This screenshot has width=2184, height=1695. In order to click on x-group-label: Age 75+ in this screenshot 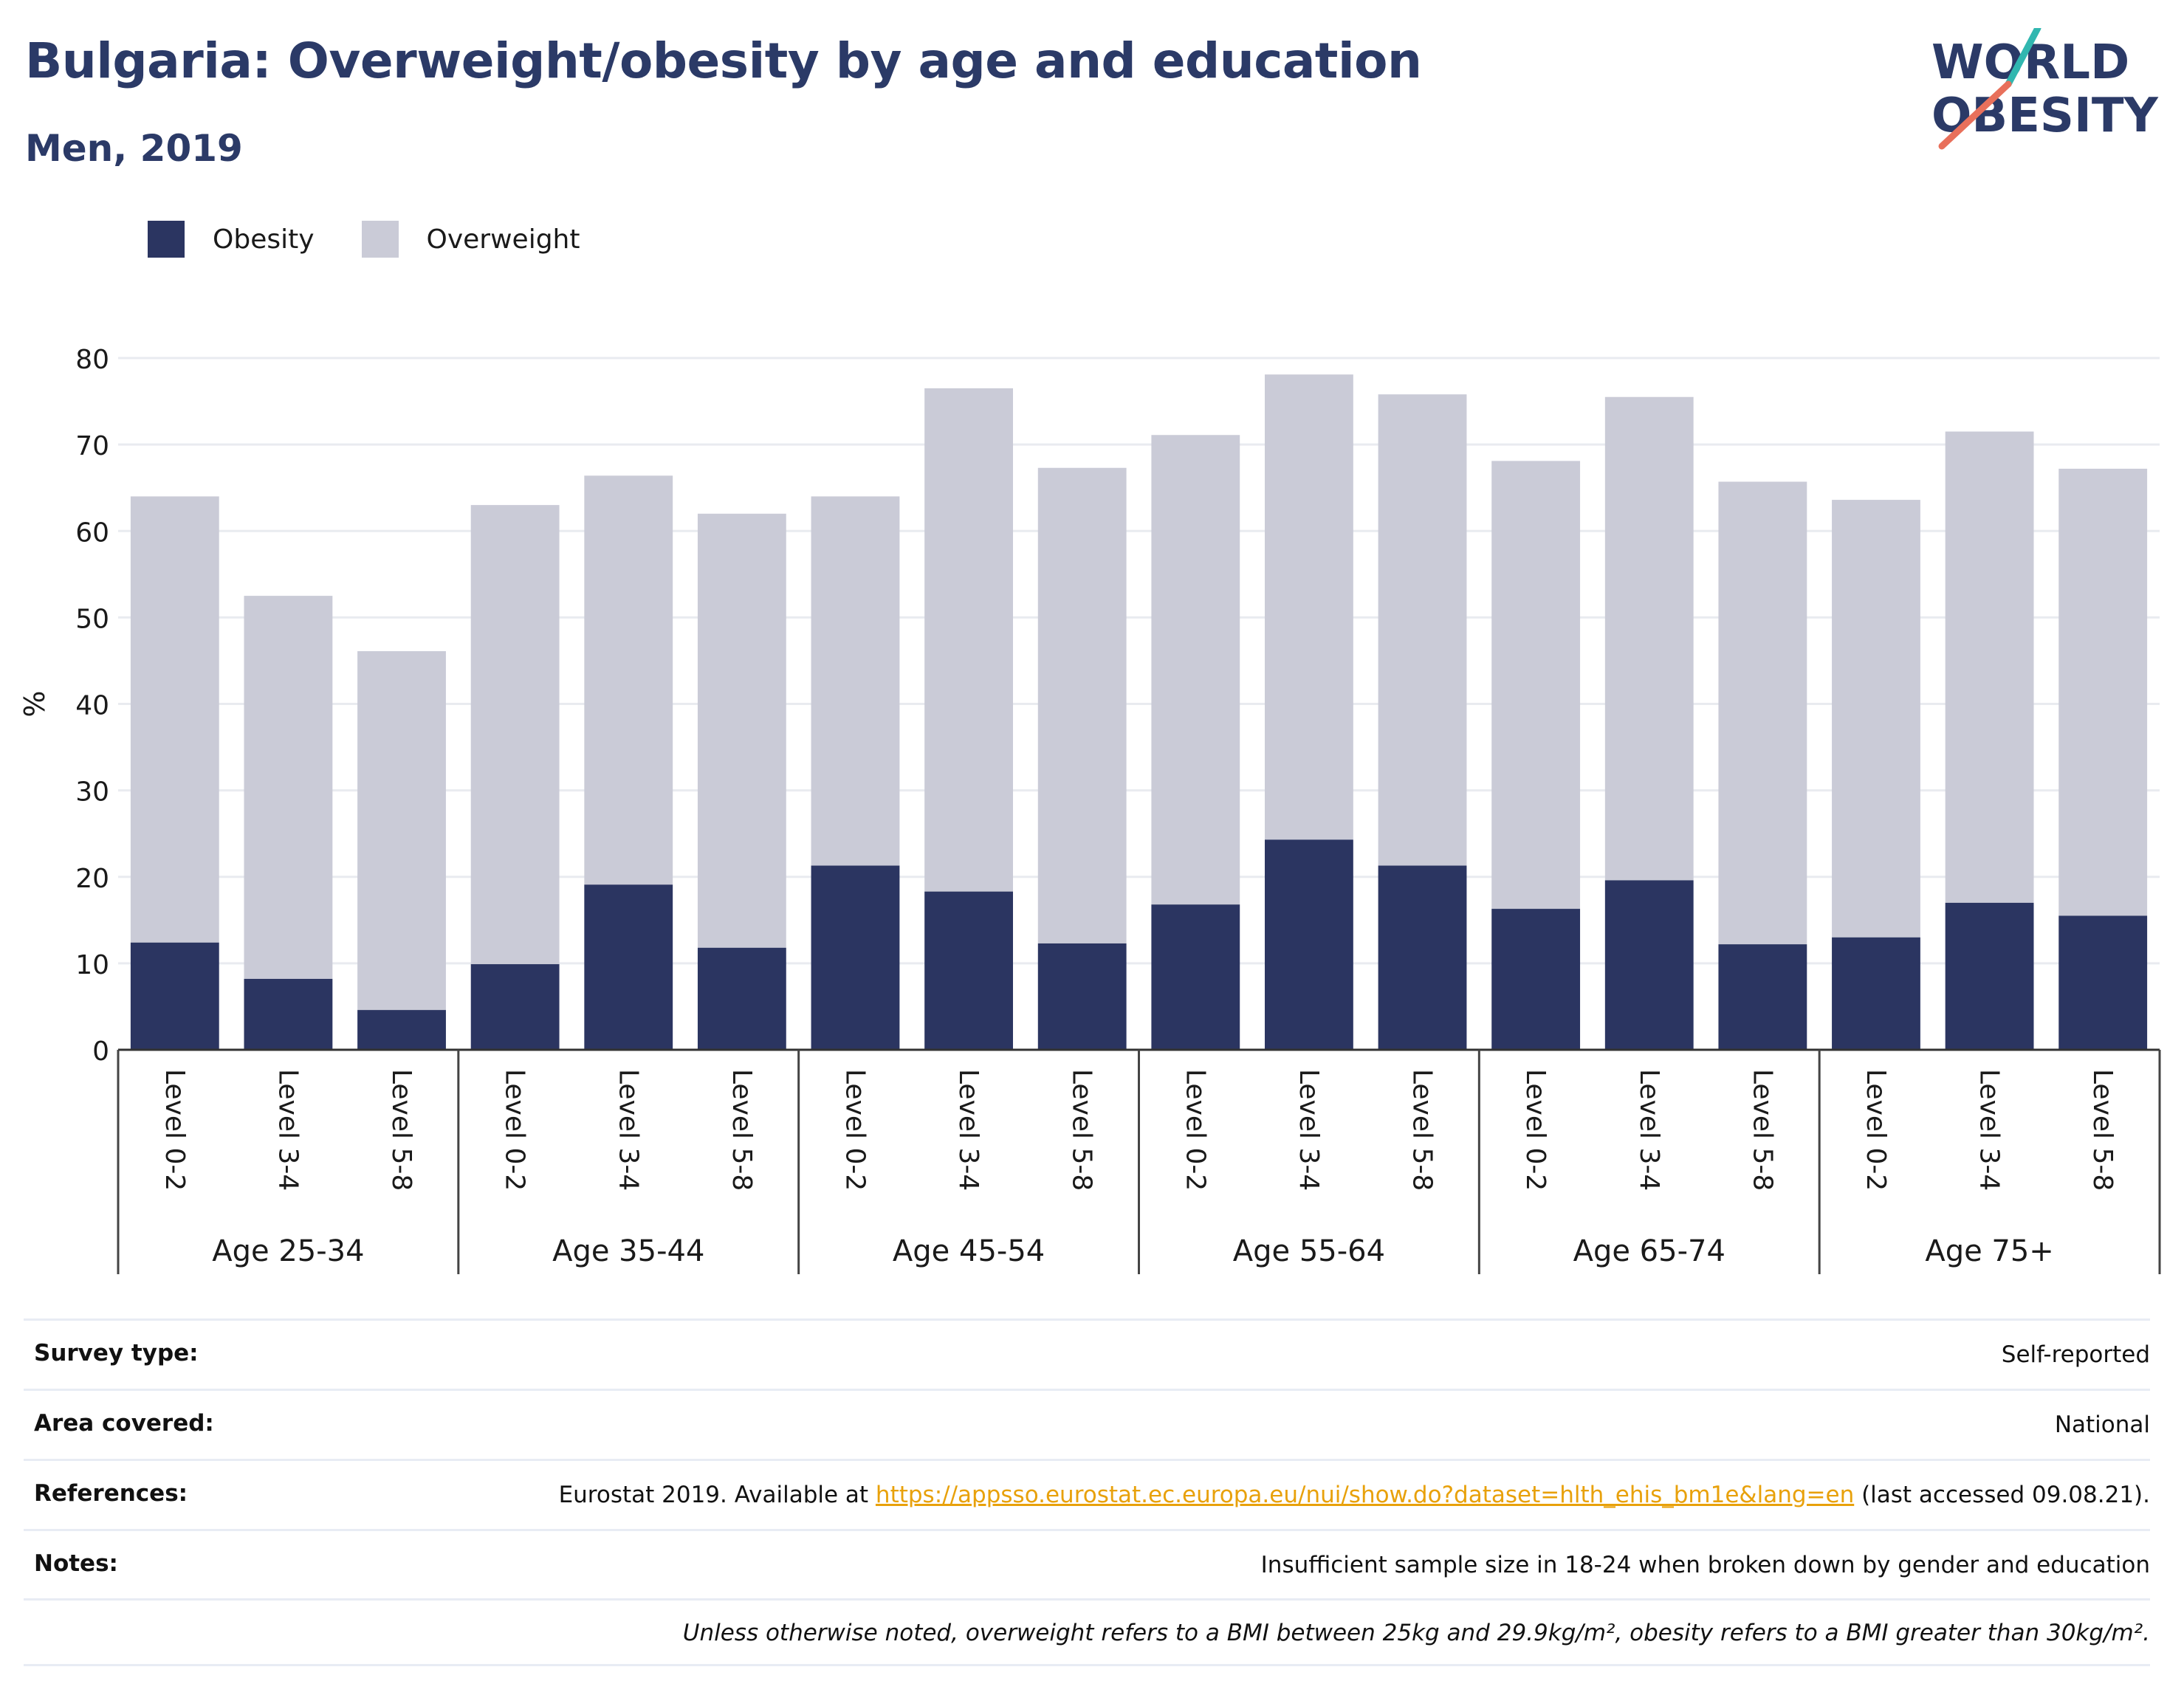, I will do `click(1990, 1251)`.